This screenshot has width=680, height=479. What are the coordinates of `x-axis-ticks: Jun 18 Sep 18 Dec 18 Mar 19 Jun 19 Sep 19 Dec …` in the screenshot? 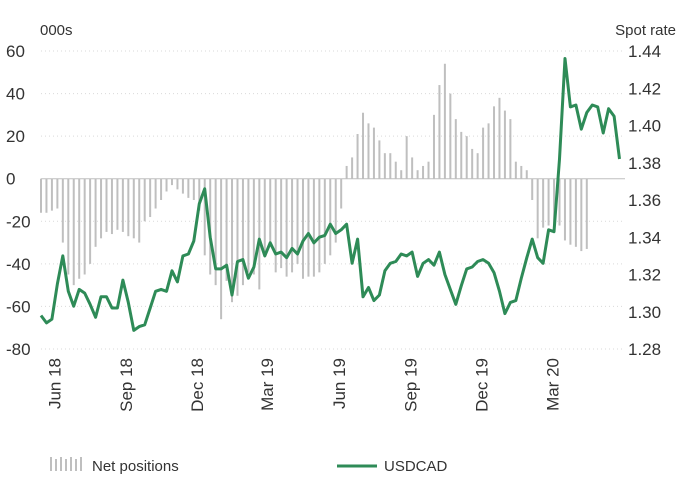 It's located at (303, 385).